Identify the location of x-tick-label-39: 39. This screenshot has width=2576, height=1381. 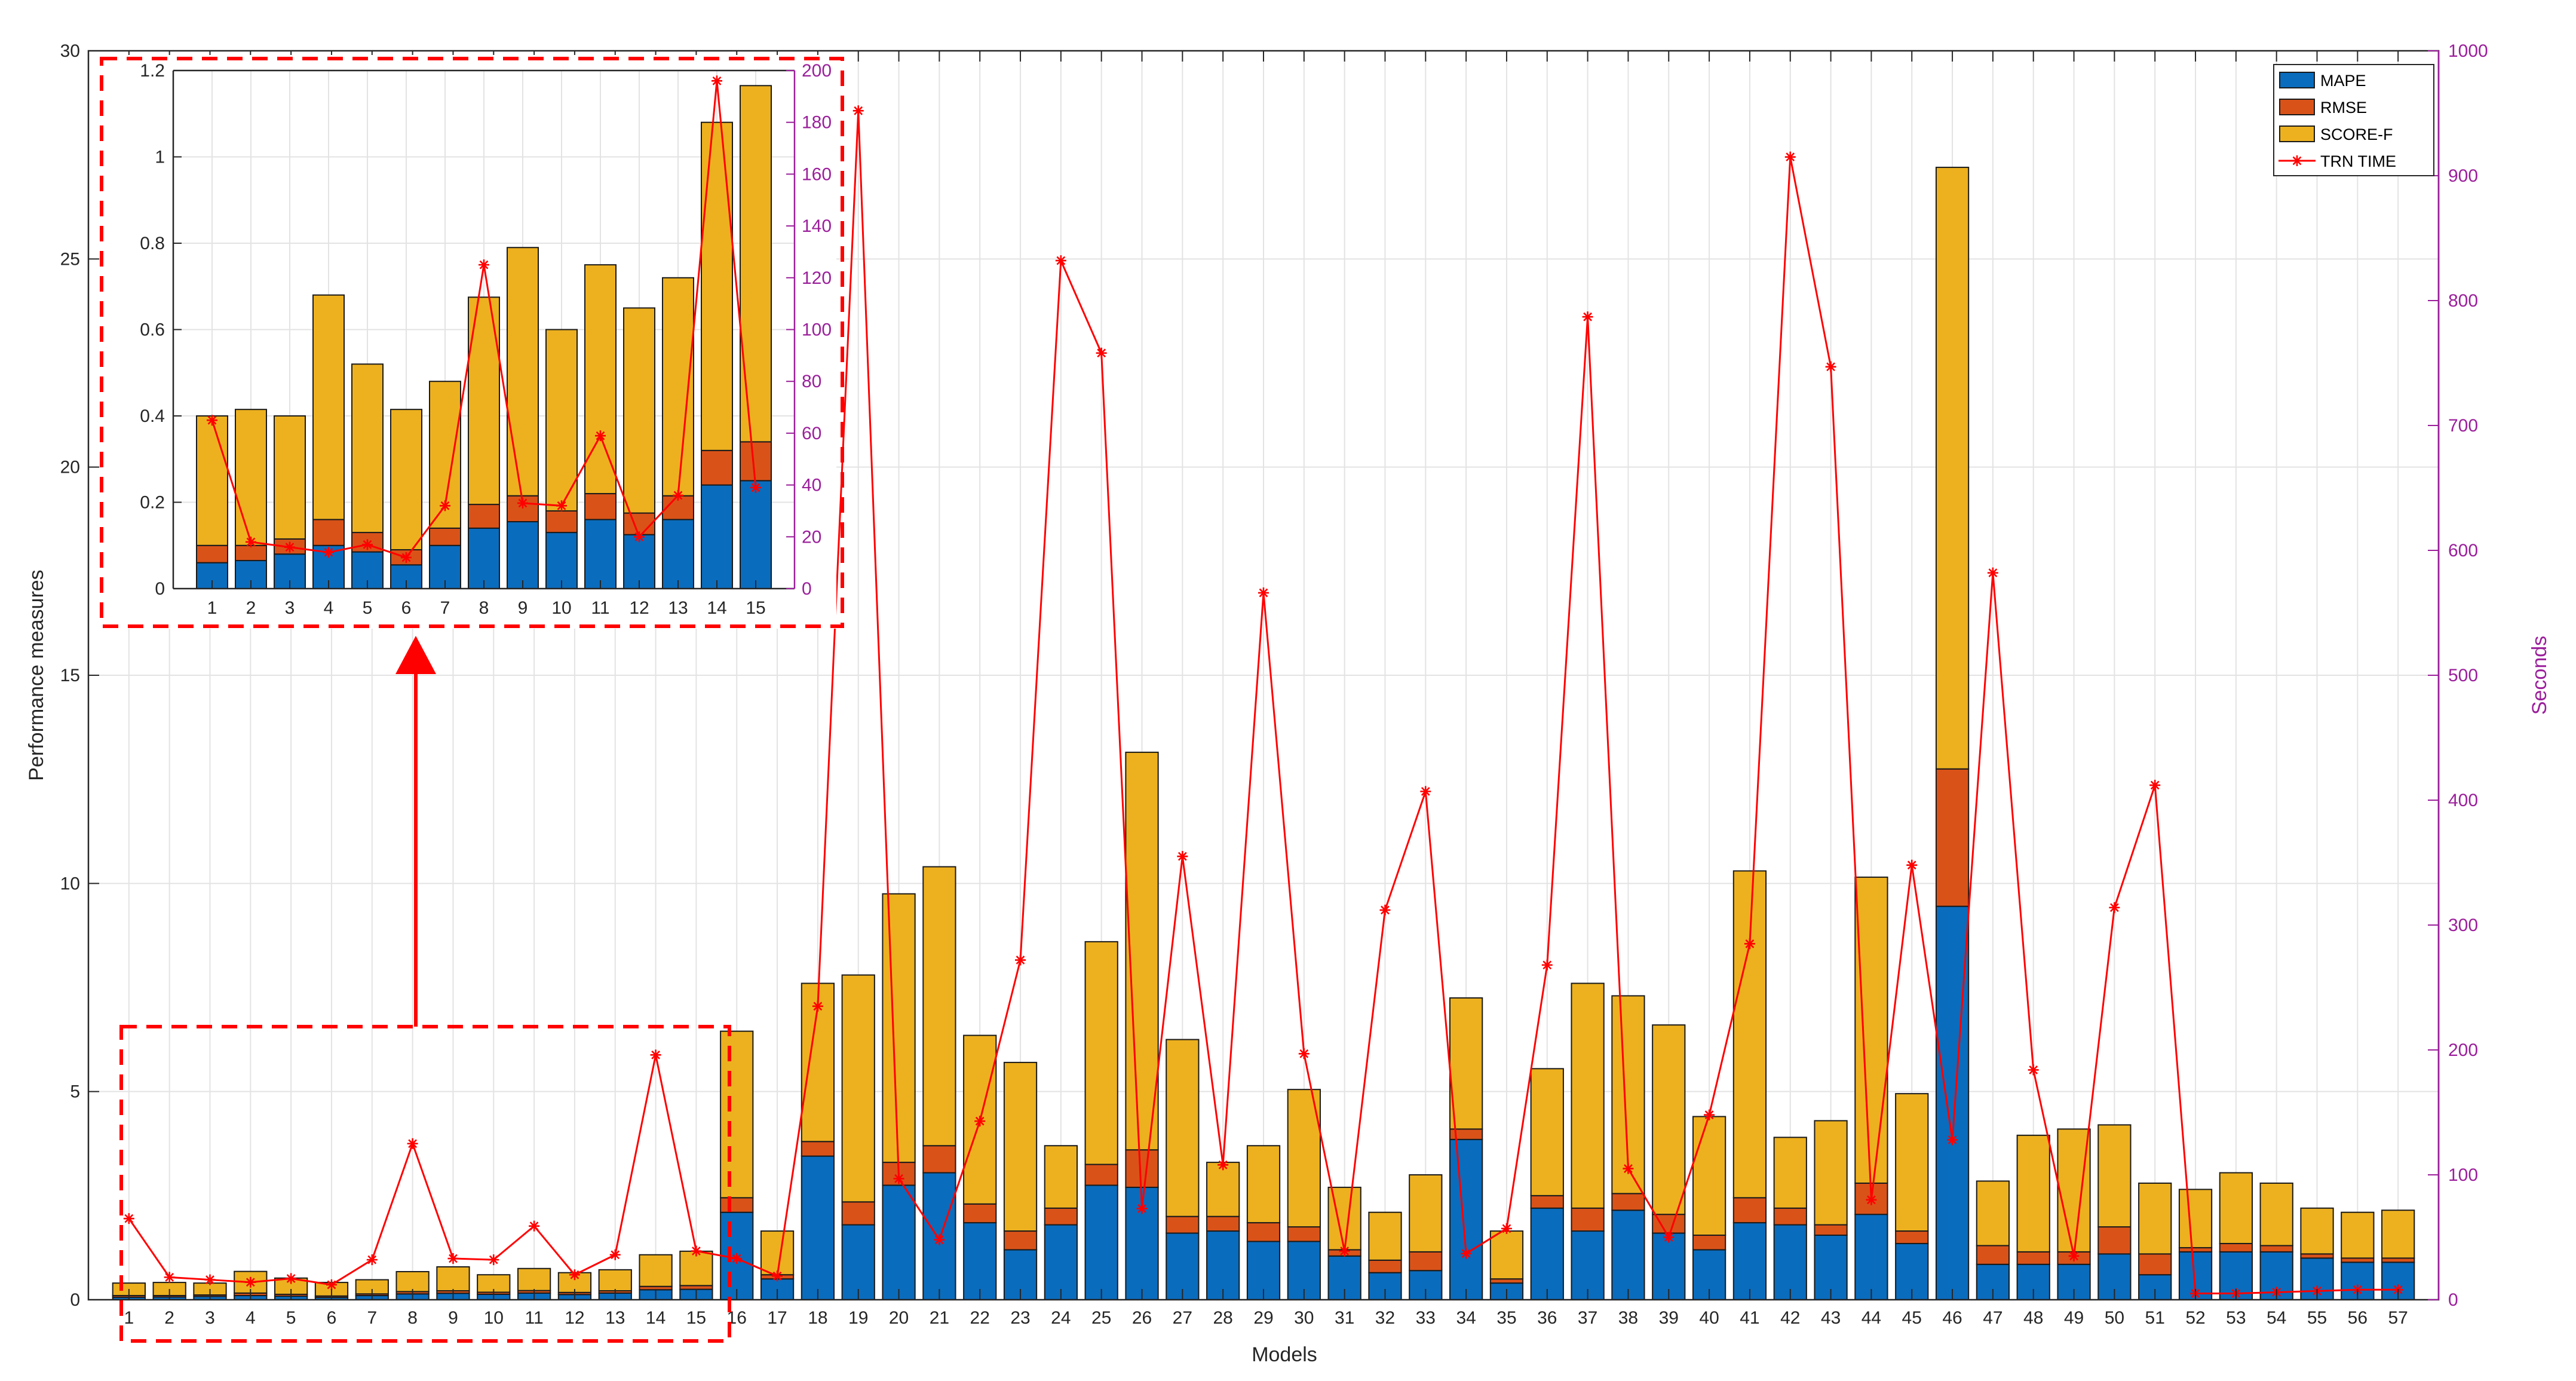
(1669, 1318).